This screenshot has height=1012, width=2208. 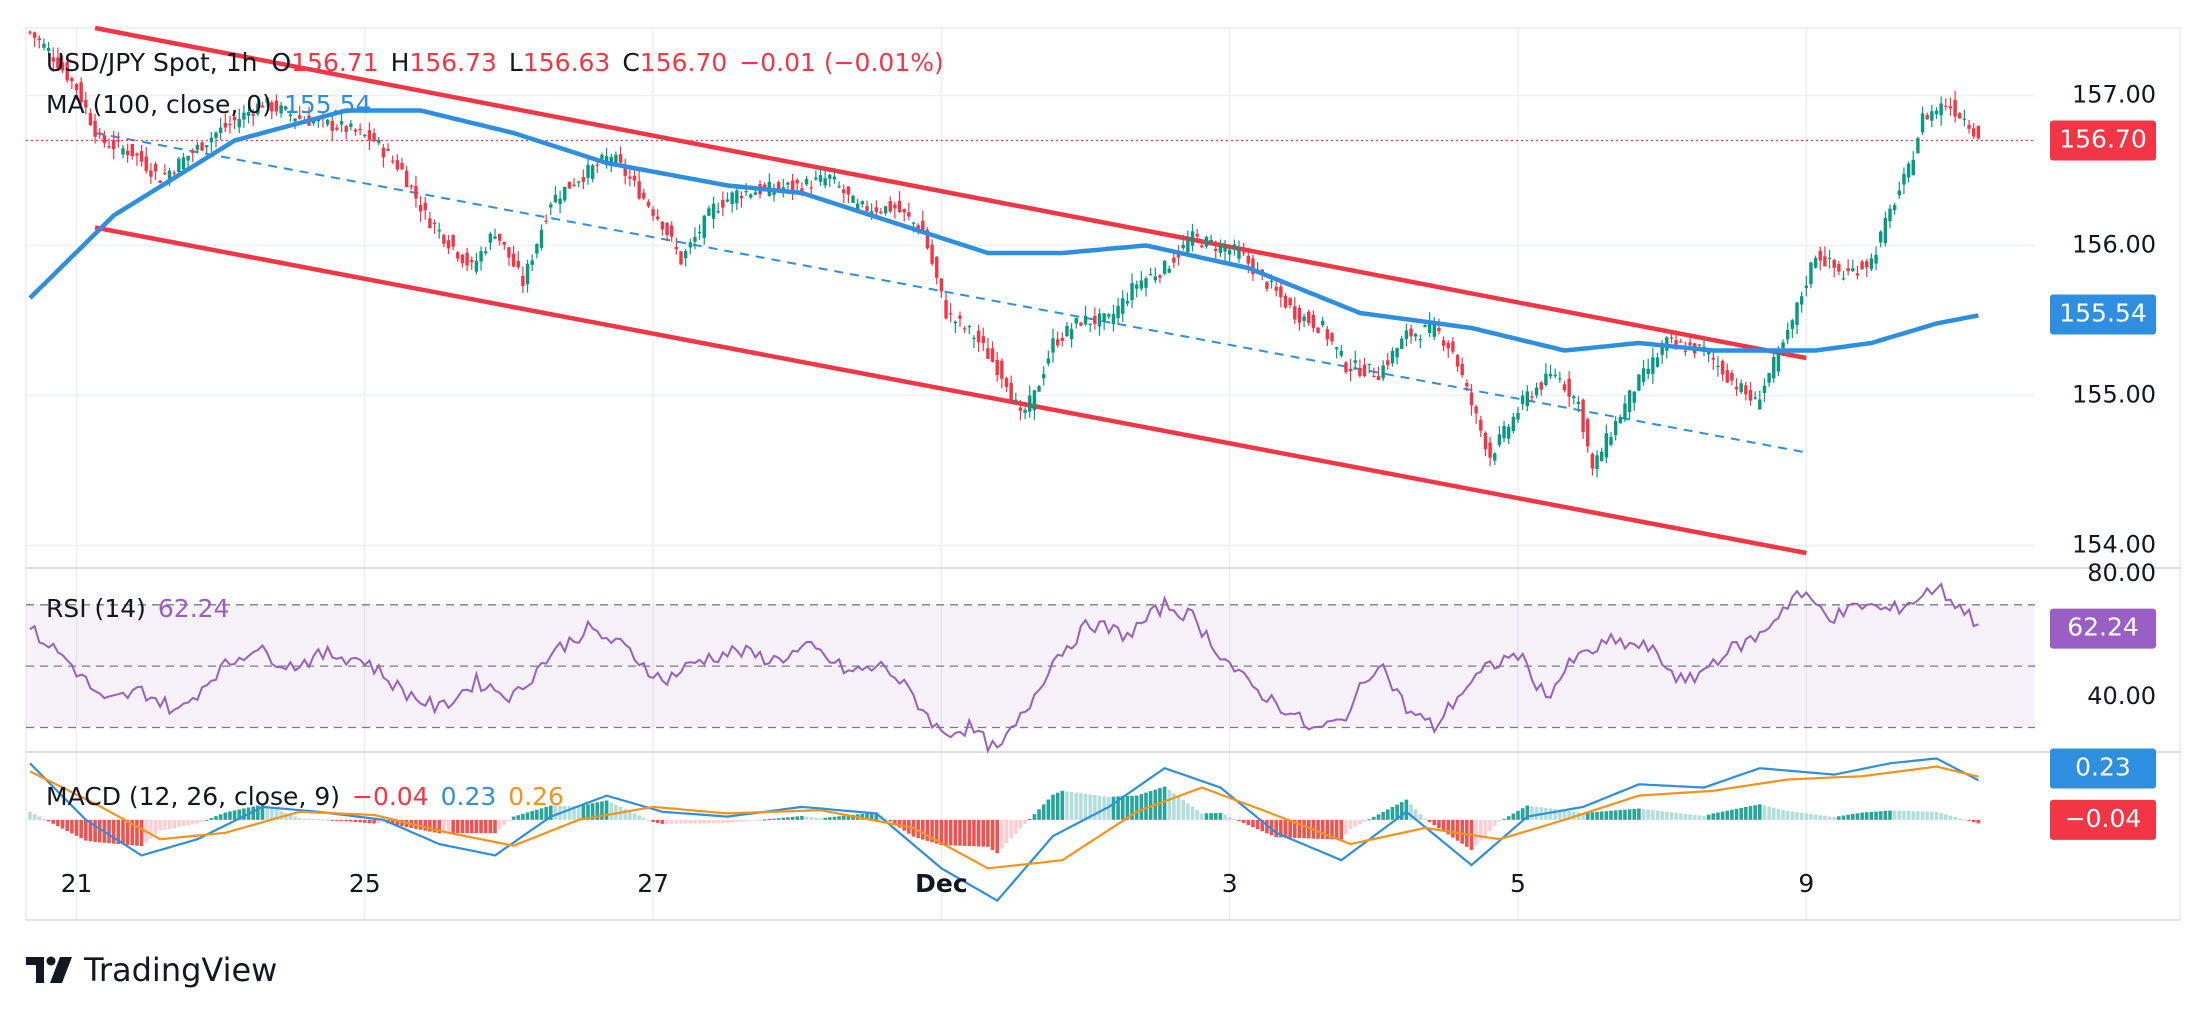 What do you see at coordinates (1518, 883) in the screenshot?
I see `time-tick-label: 5` at bounding box center [1518, 883].